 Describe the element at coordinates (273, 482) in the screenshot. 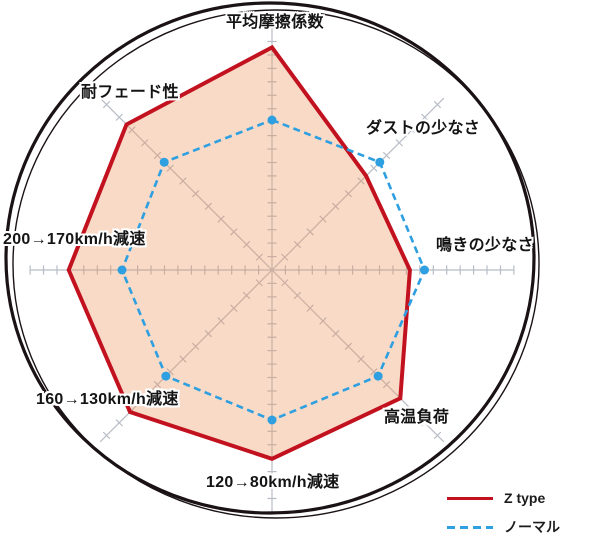

I see `axis-label-decel-120-80: 120→80km/h減速` at that location.